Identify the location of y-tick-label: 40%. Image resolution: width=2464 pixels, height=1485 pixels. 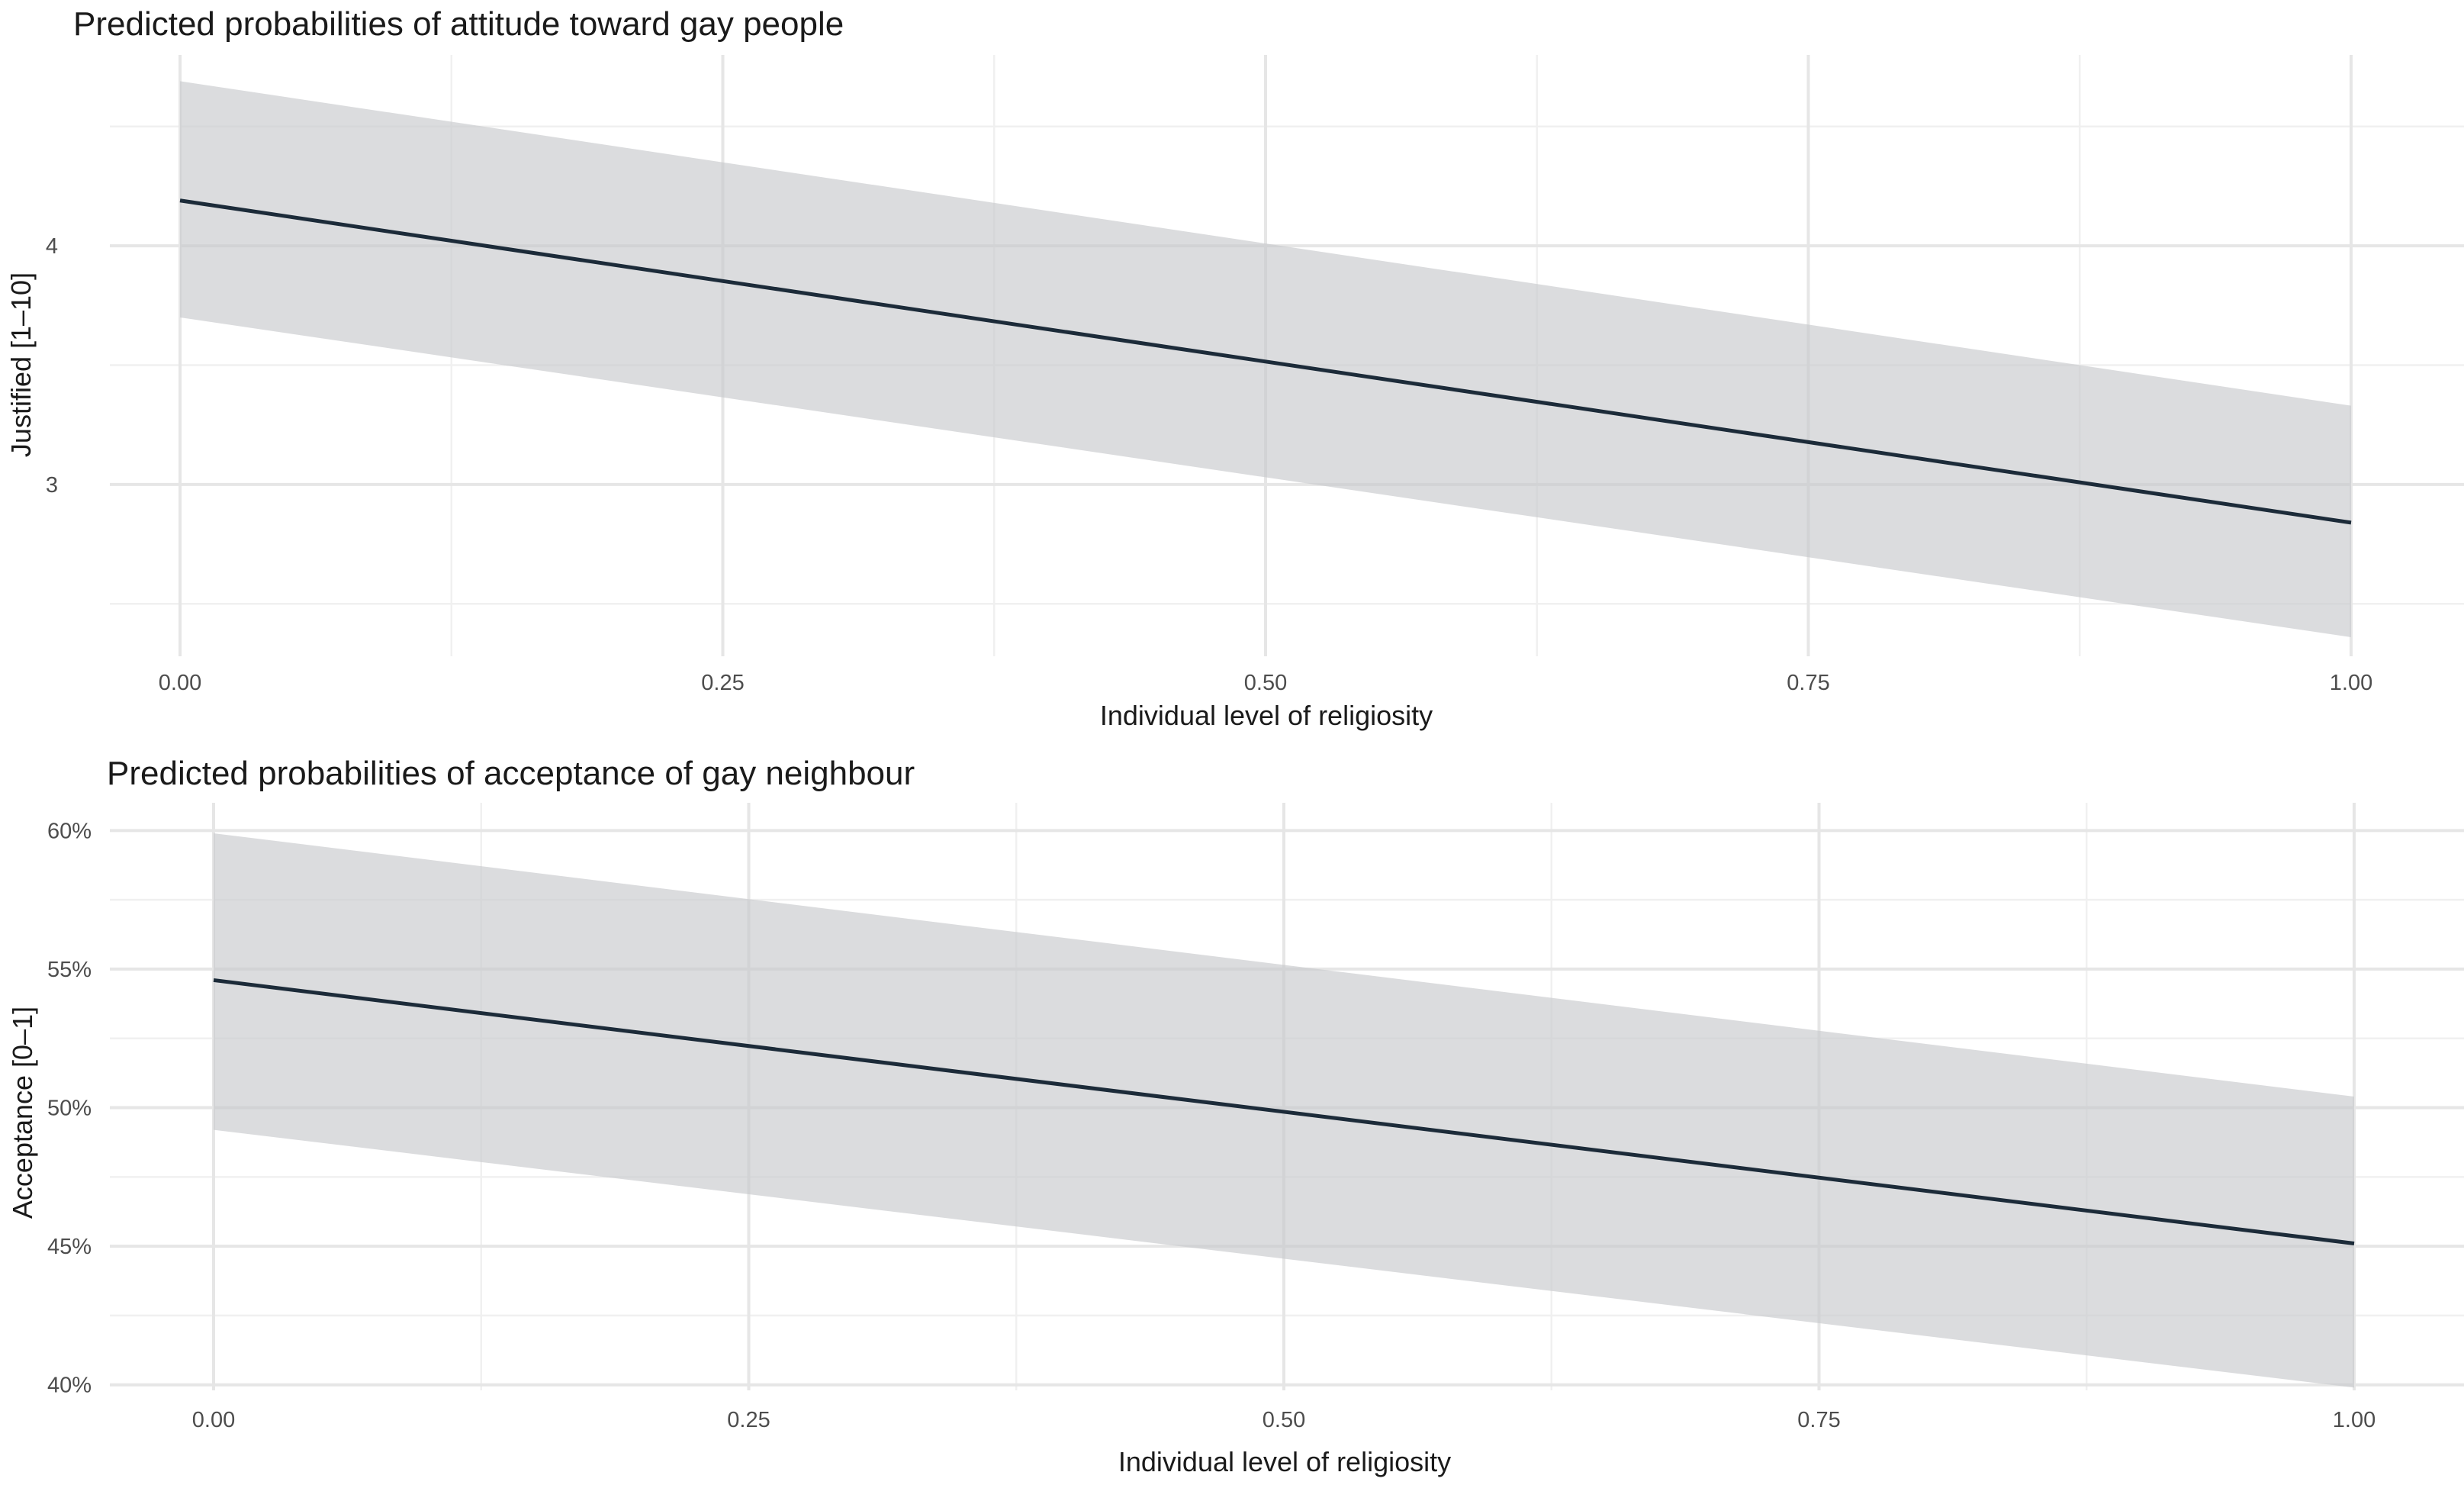
(69, 1386).